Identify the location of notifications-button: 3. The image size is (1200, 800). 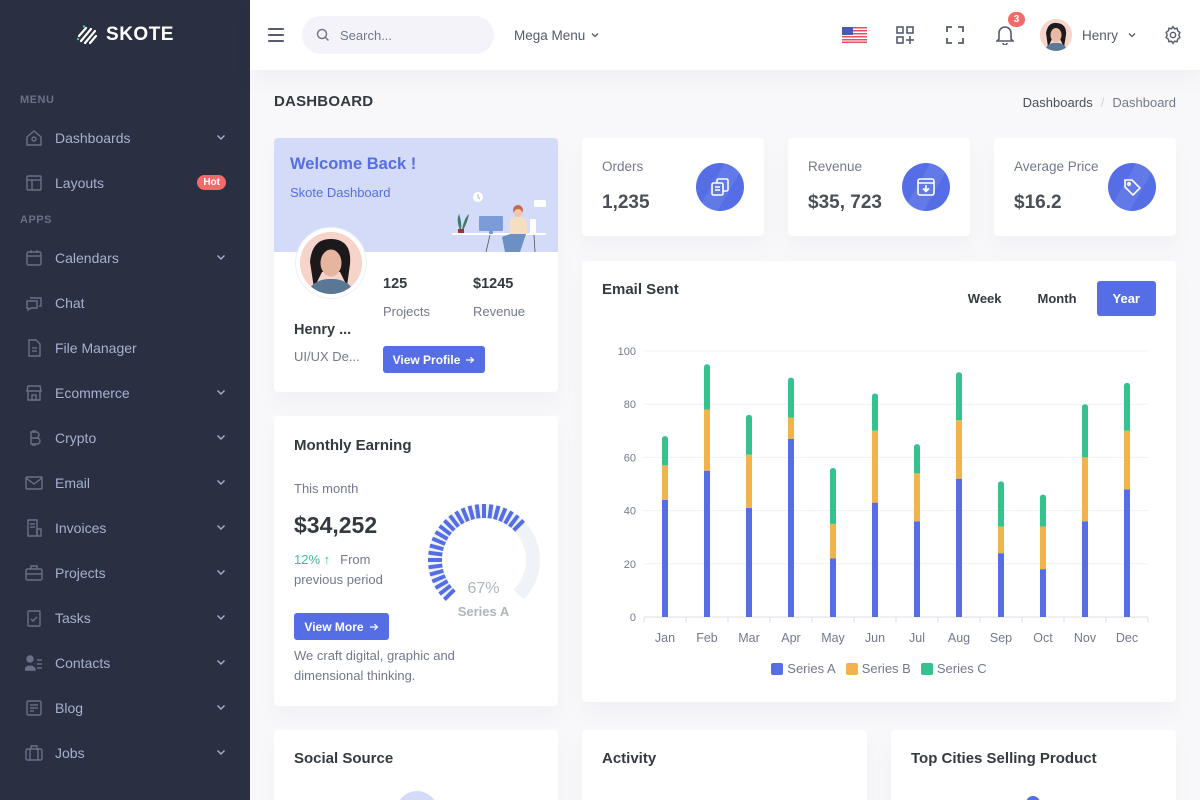
(1005, 35).